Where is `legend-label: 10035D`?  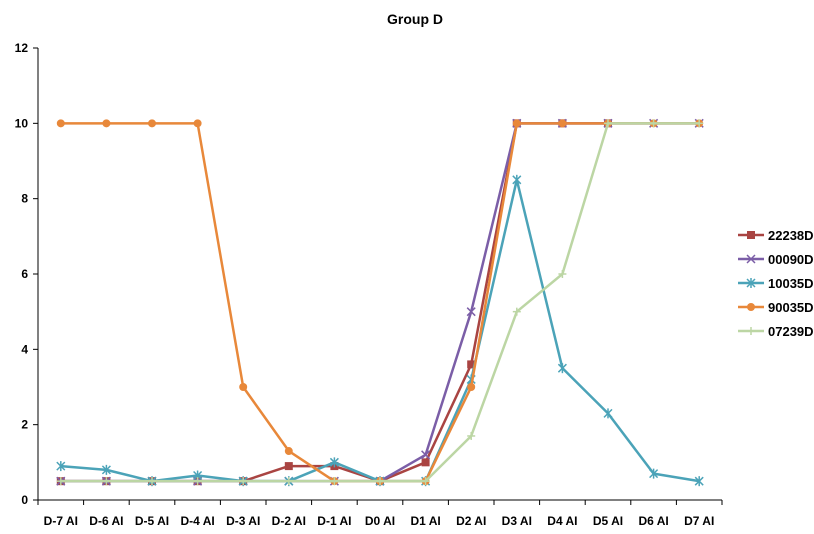 legend-label: 10035D is located at coordinates (791, 283).